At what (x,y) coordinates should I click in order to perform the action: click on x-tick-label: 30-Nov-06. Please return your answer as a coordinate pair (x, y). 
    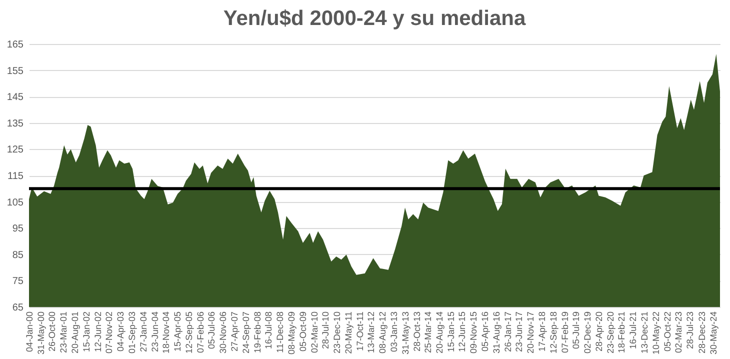
    Looking at the image, I should click on (223, 333).